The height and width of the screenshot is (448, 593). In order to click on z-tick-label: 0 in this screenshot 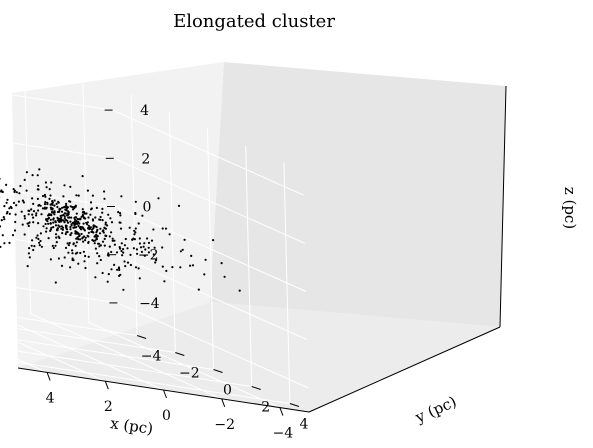, I will do `click(147, 208)`.